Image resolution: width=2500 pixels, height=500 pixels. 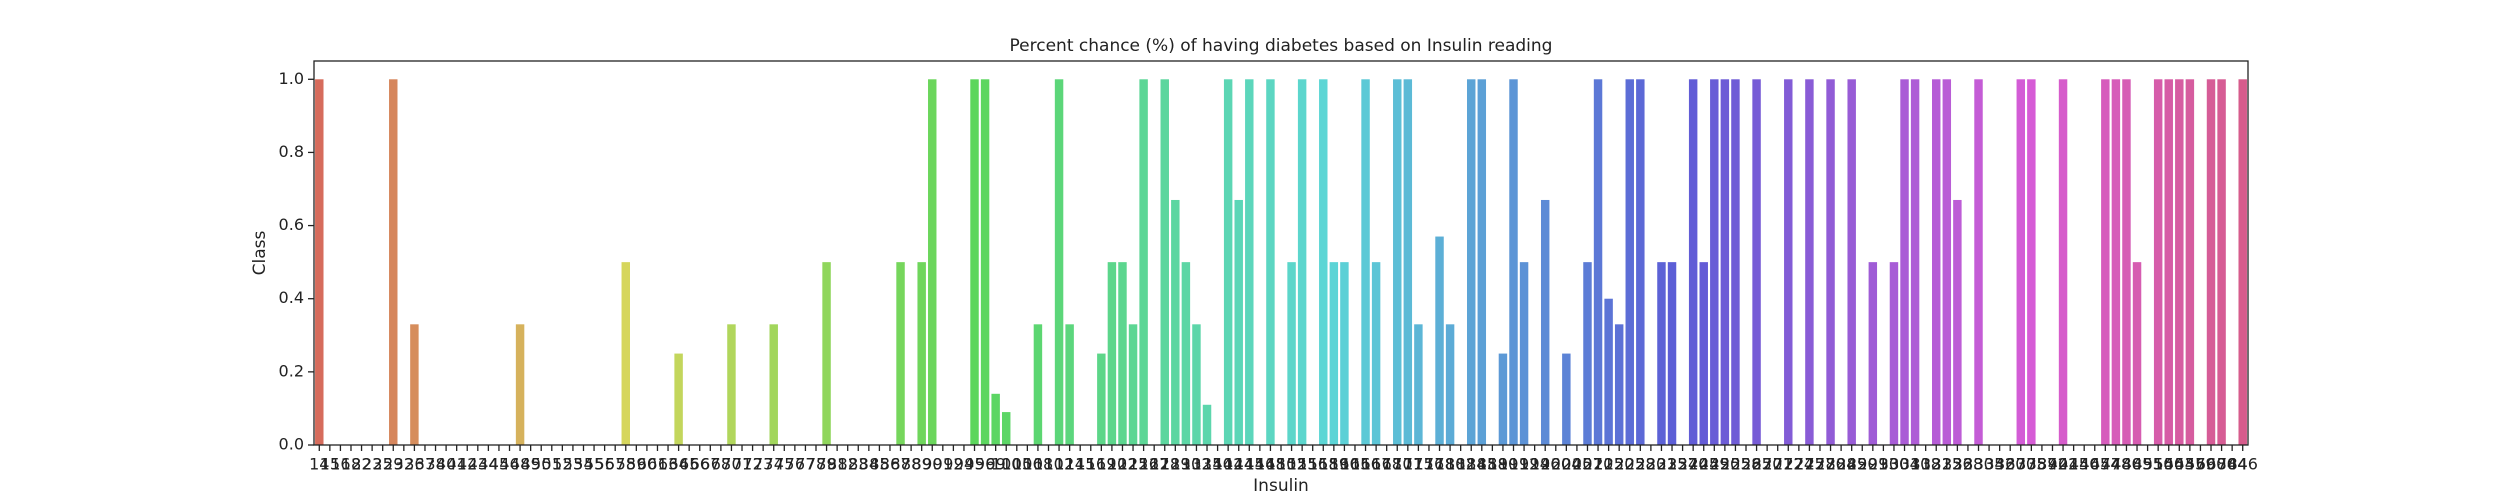 I want to click on y-tick-label: 0.6, so click(x=291, y=224).